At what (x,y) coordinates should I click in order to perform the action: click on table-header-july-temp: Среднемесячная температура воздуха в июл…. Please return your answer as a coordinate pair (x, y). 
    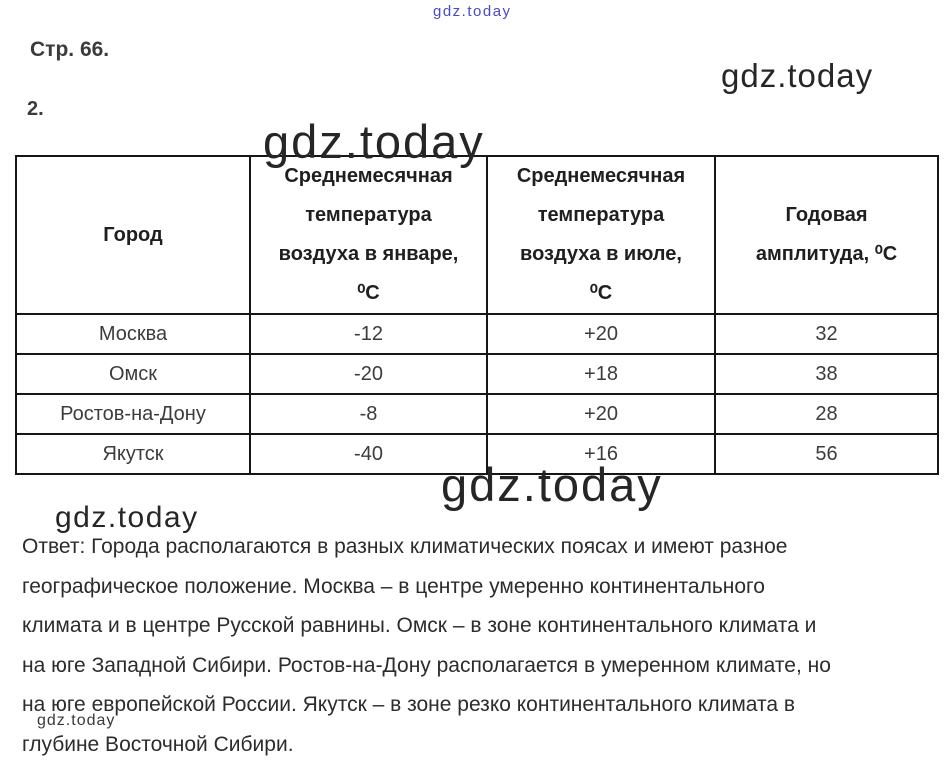
    Looking at the image, I should click on (601, 235).